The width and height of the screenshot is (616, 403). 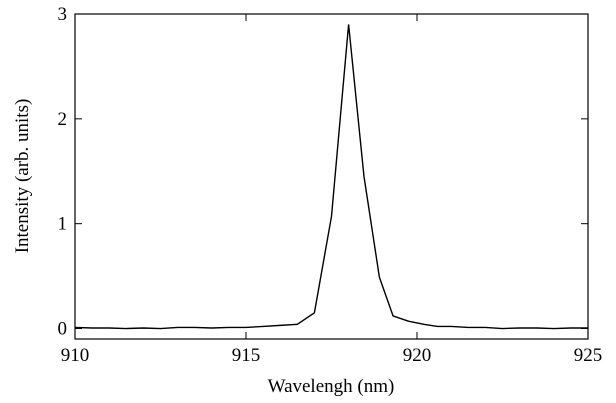 What do you see at coordinates (588, 355) in the screenshot?
I see `x-tick-label: 925` at bounding box center [588, 355].